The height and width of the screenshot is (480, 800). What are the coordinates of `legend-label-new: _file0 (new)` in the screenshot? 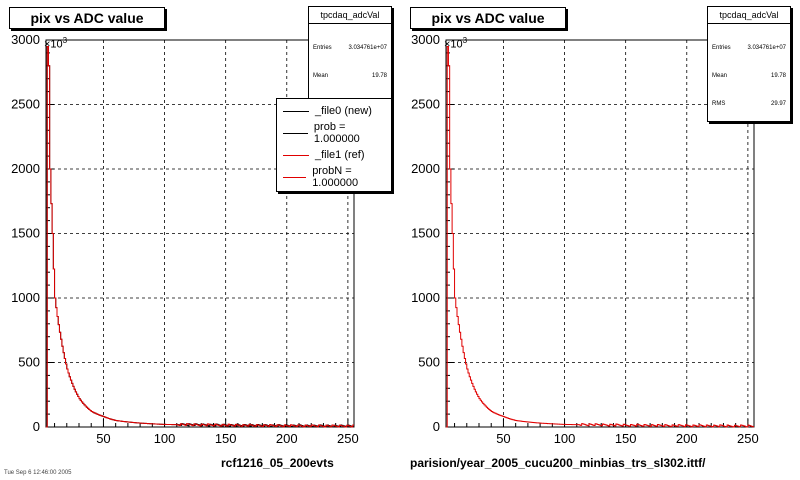 It's located at (343, 111).